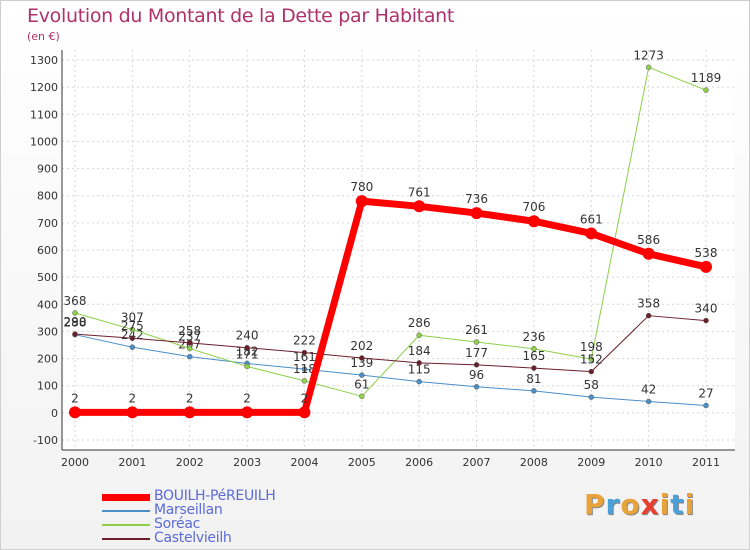 This screenshot has height=550, width=750. I want to click on y-tick-label: 1000, so click(44, 141).